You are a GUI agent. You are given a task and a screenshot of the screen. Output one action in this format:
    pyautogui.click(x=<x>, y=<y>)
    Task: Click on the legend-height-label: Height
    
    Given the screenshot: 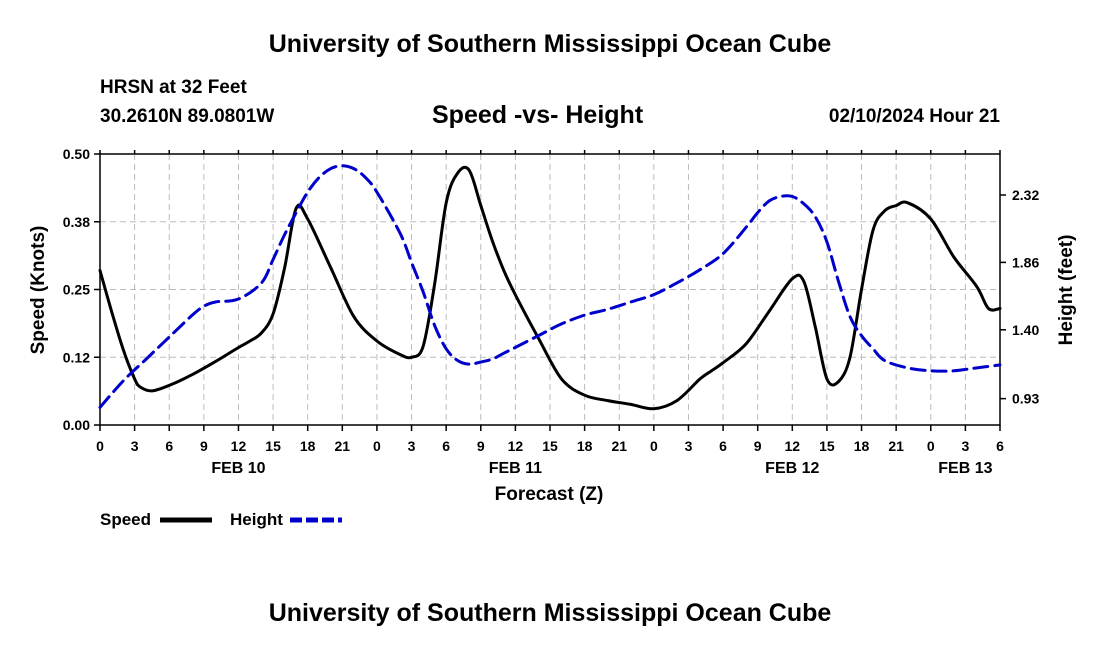 What is the action you would take?
    pyautogui.click(x=256, y=519)
    